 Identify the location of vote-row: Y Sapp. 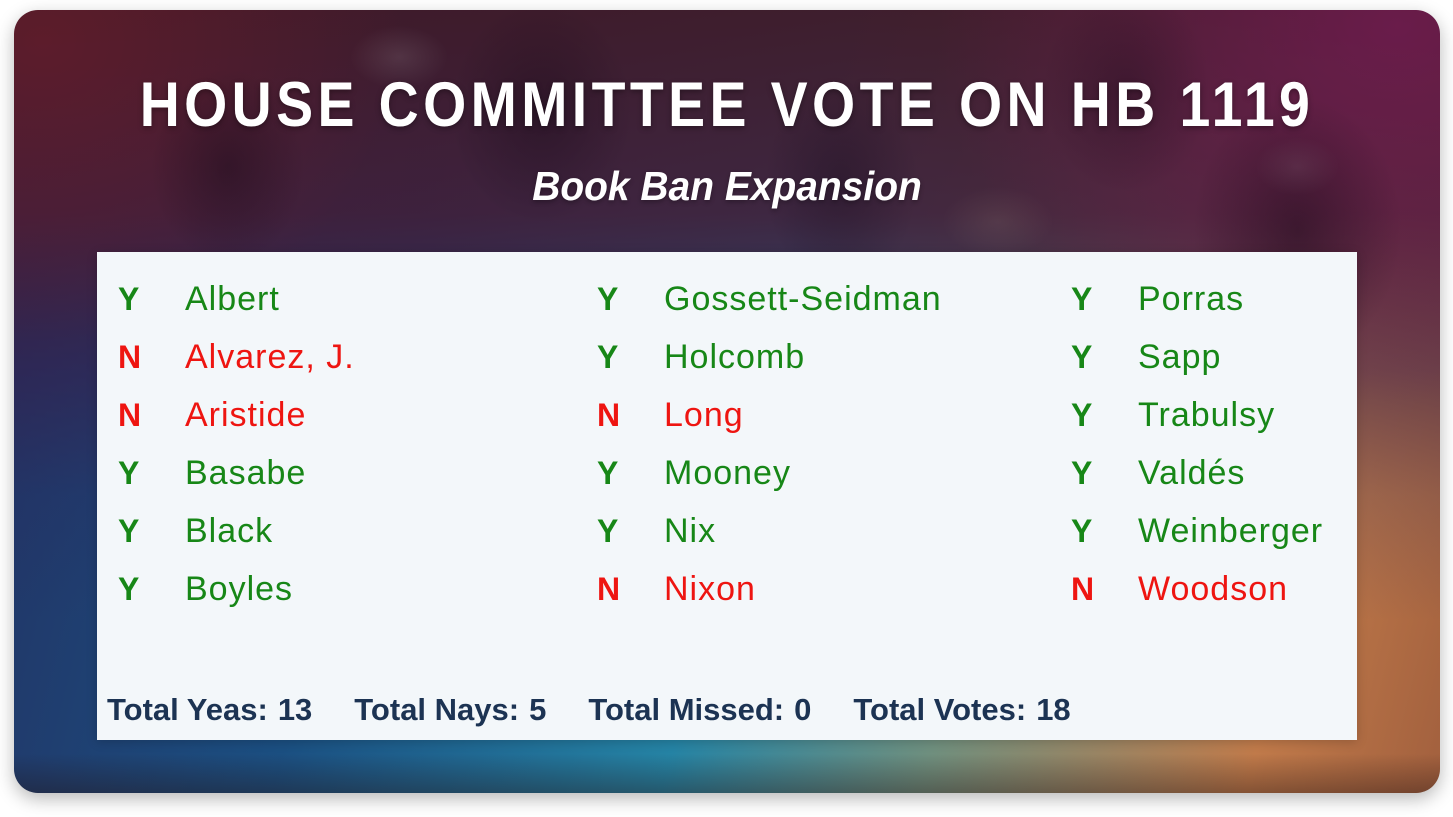
(1197, 357).